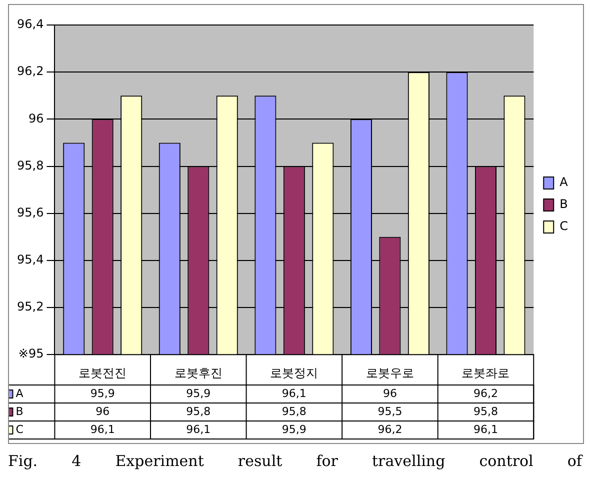 This screenshot has width=591, height=485. Describe the element at coordinates (36, 118) in the screenshot. I see `y-tick-label: 96` at that location.